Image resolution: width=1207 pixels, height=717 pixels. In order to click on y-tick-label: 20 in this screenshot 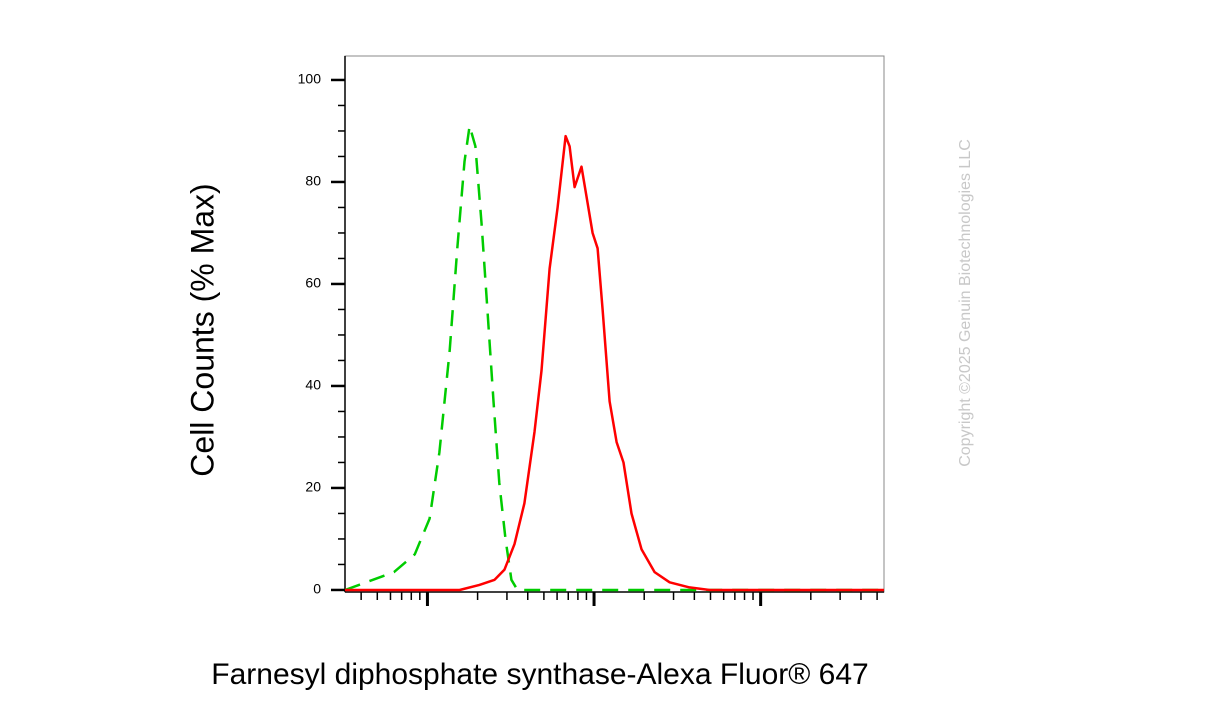, I will do `click(313, 487)`.